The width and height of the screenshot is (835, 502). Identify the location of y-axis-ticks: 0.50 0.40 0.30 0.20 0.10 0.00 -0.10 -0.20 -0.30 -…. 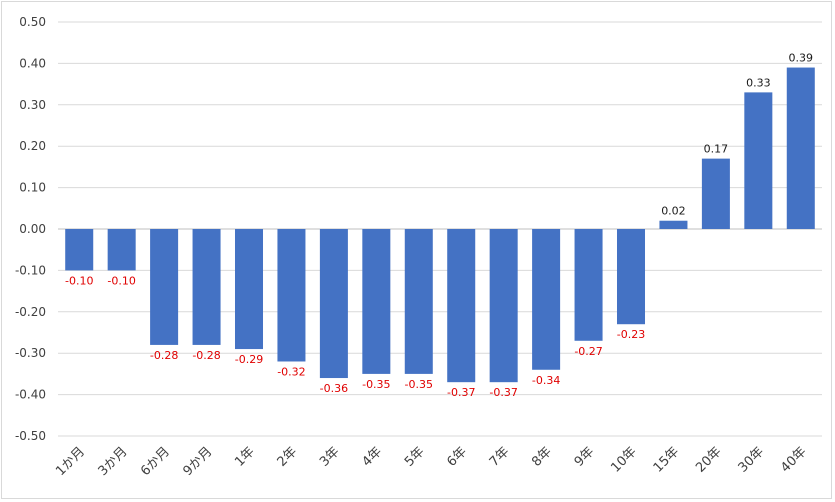
(30, 229).